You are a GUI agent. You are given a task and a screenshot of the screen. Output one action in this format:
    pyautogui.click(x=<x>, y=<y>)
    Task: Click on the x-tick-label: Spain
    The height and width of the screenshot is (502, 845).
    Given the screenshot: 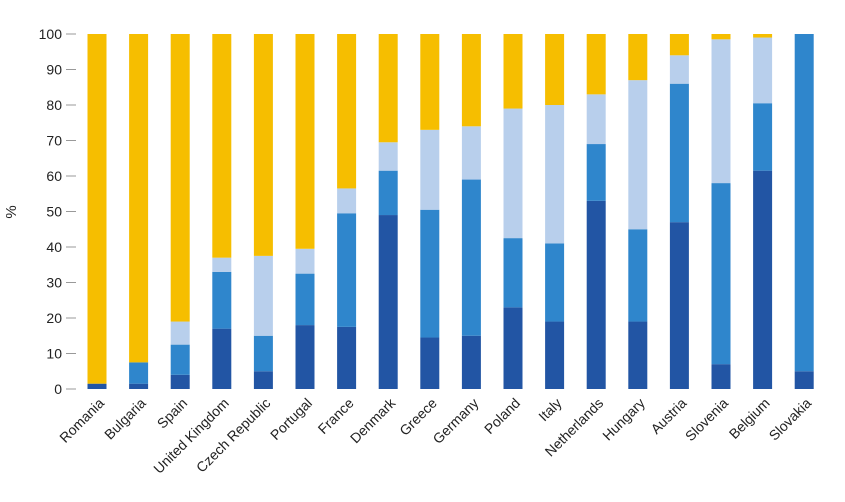 What is the action you would take?
    pyautogui.click(x=172, y=413)
    